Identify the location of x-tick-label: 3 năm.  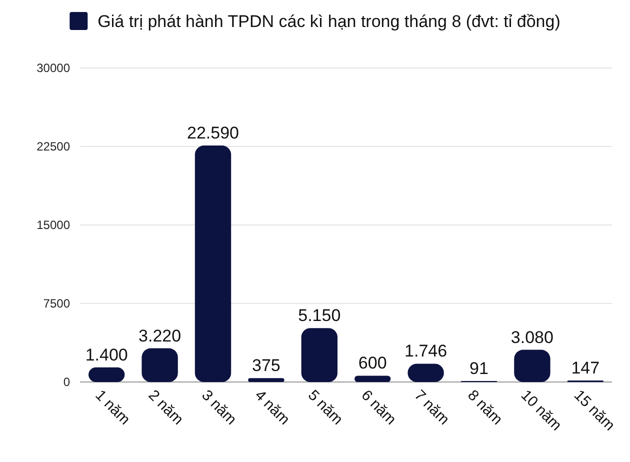
(219, 407).